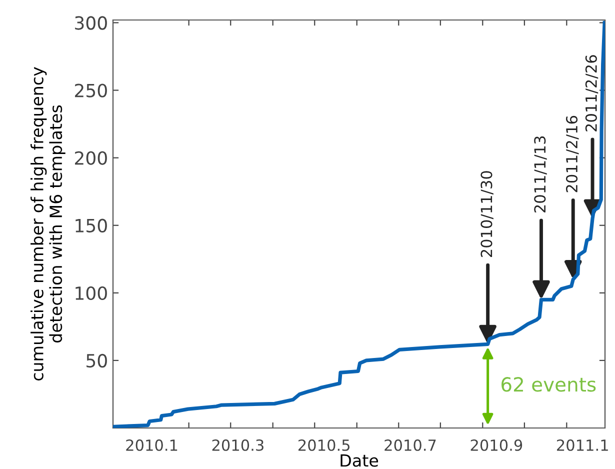  I want to click on y-tick-label: 200, so click(91, 158).